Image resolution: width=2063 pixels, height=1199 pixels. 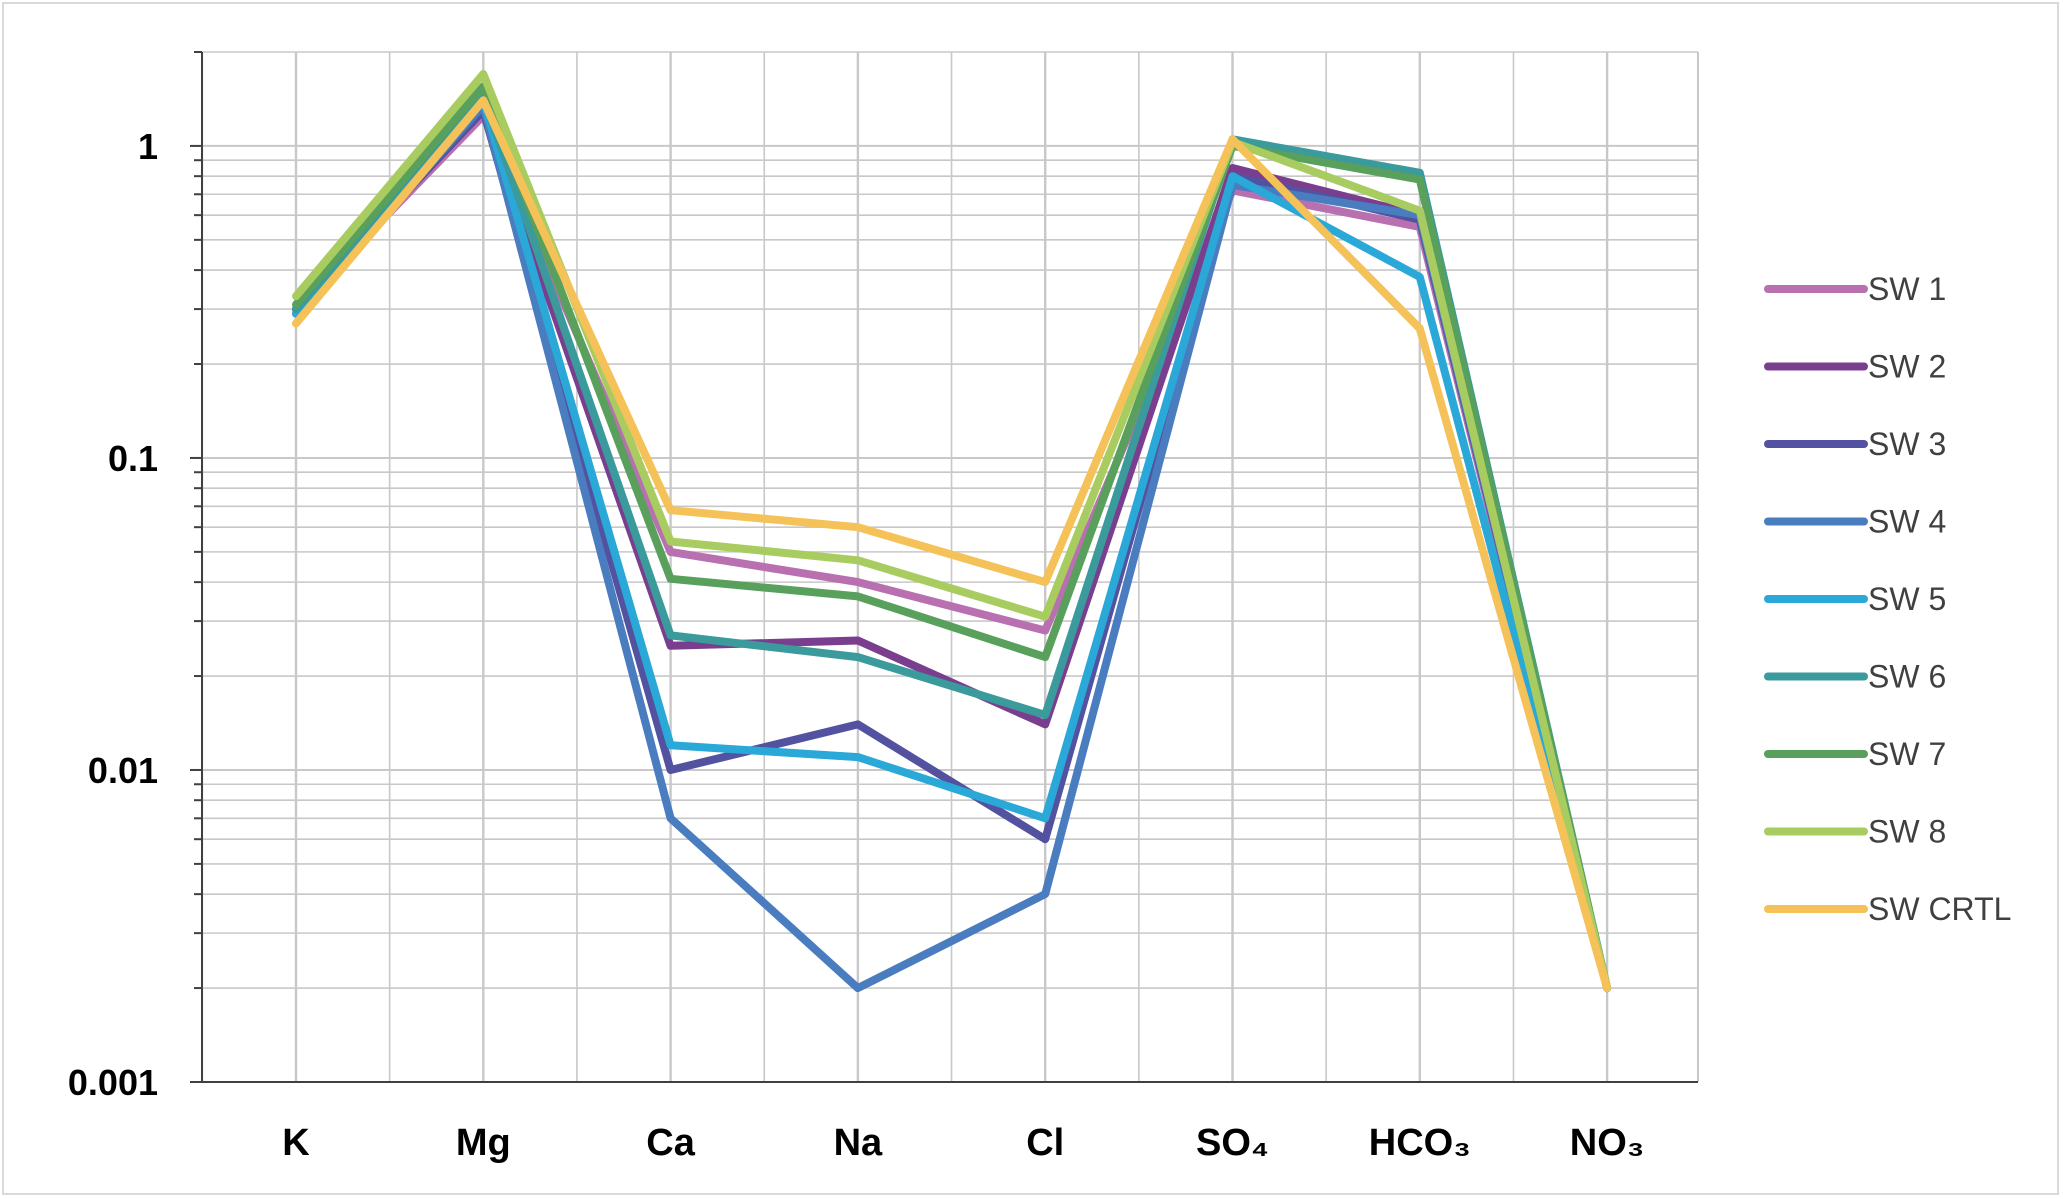 What do you see at coordinates (1907, 289) in the screenshot?
I see `legend-label: SW 1` at bounding box center [1907, 289].